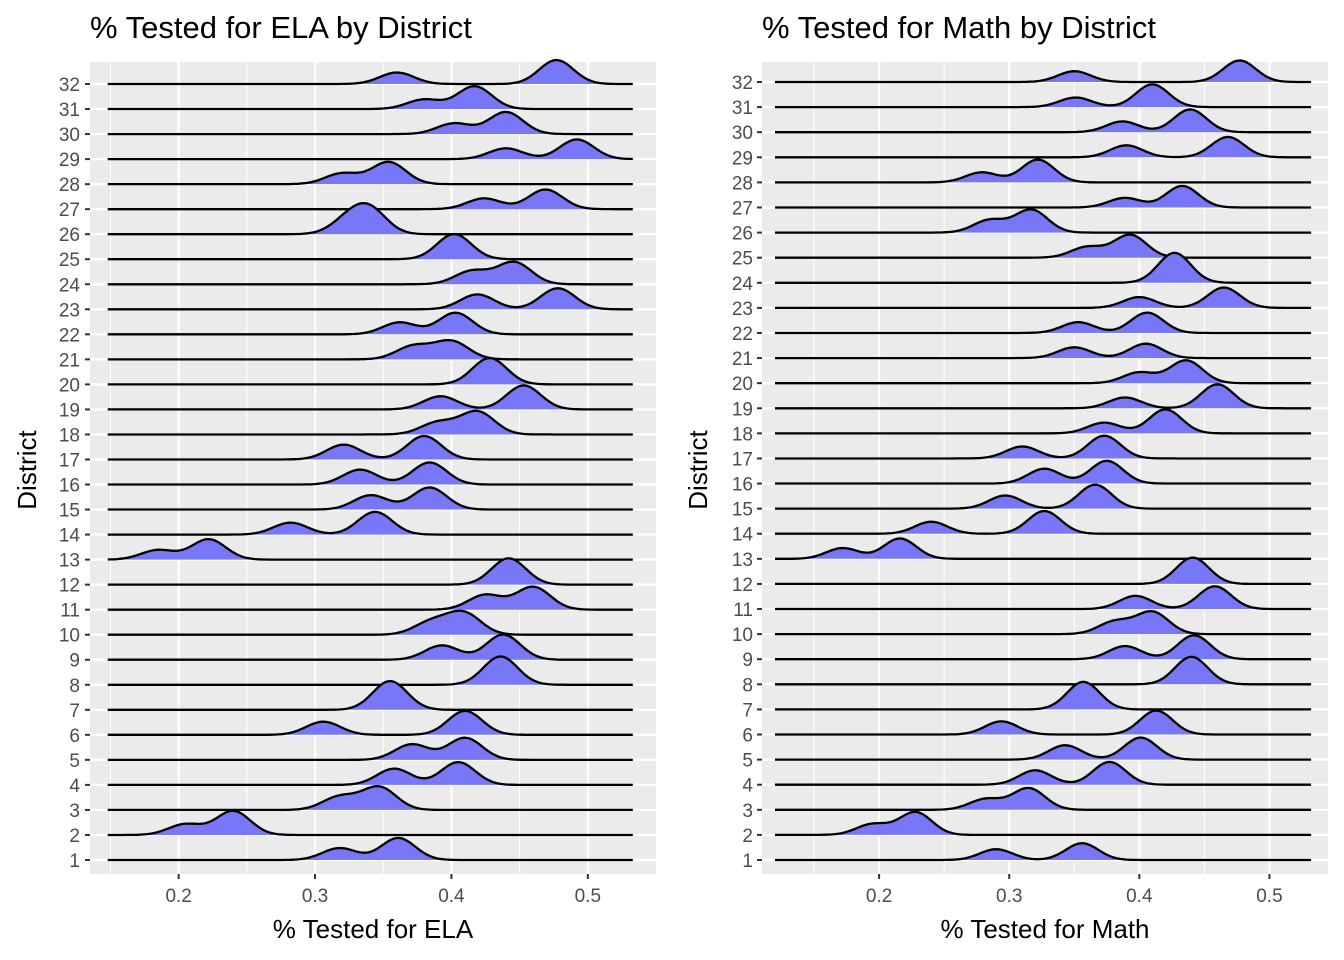  I want to click on ela-y-tick-label: 26, so click(69, 235).